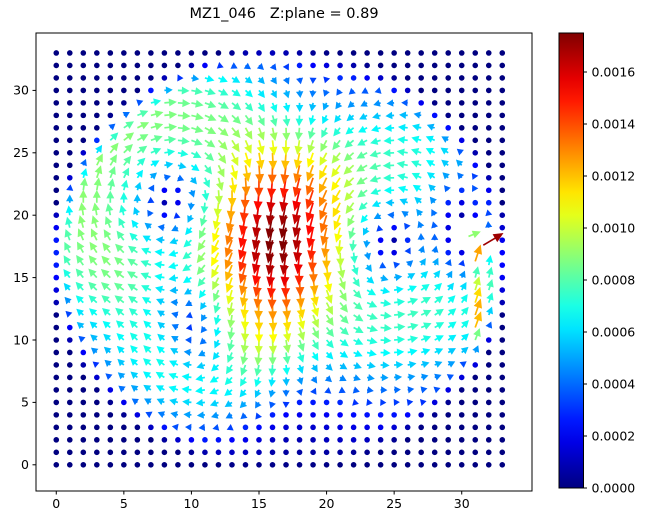 This screenshot has height=519, width=646. I want to click on colorbar-tick-label: 0.0002, so click(614, 435).